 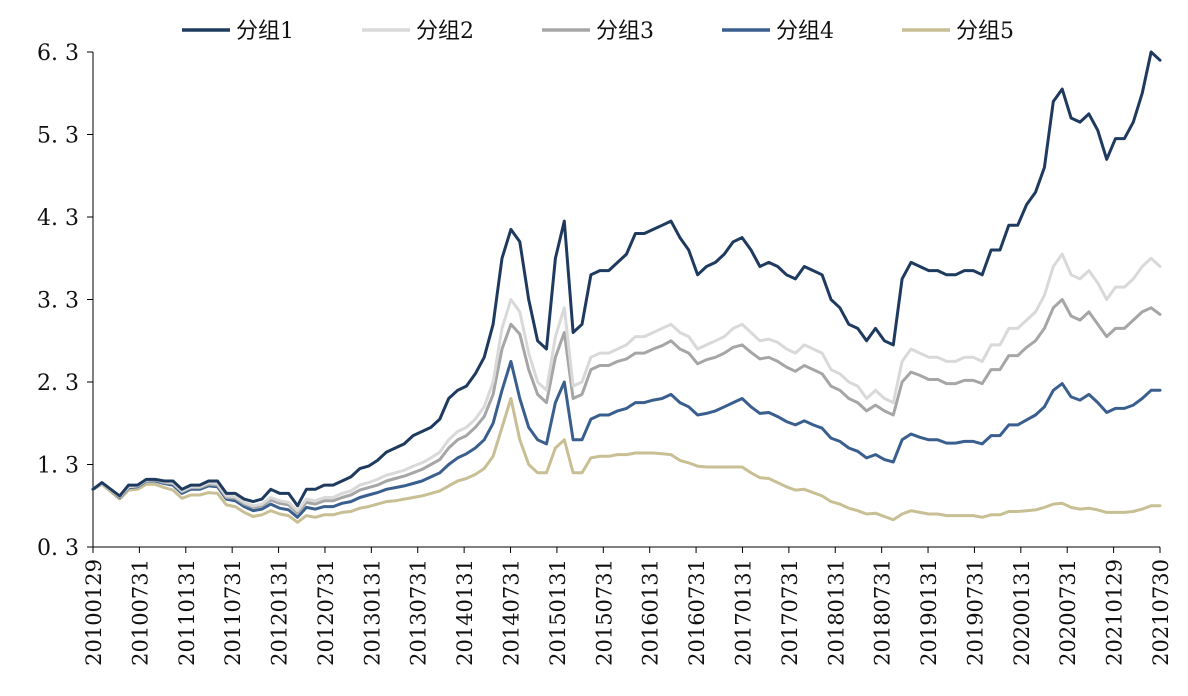 I want to click on y-axis: 0. 3 1. 3 2. 3 3. 3 4. 3 5. 3 6. 3, so click(x=65, y=301).